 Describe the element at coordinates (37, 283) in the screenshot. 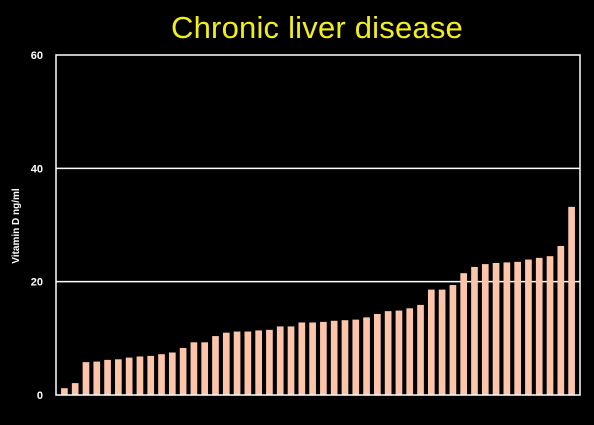

I see `y-tick-label-20: 20` at that location.